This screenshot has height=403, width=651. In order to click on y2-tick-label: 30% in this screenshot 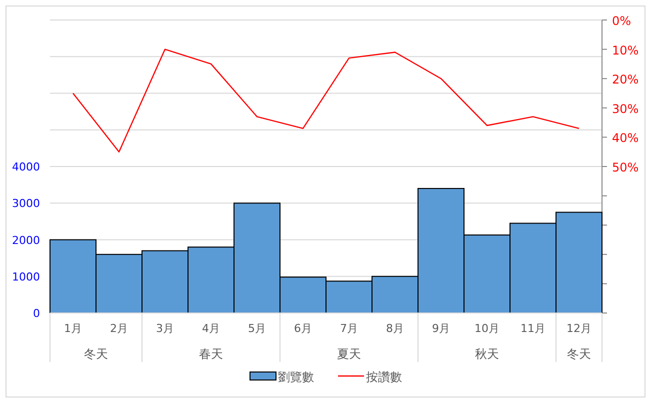, I will do `click(625, 109)`.